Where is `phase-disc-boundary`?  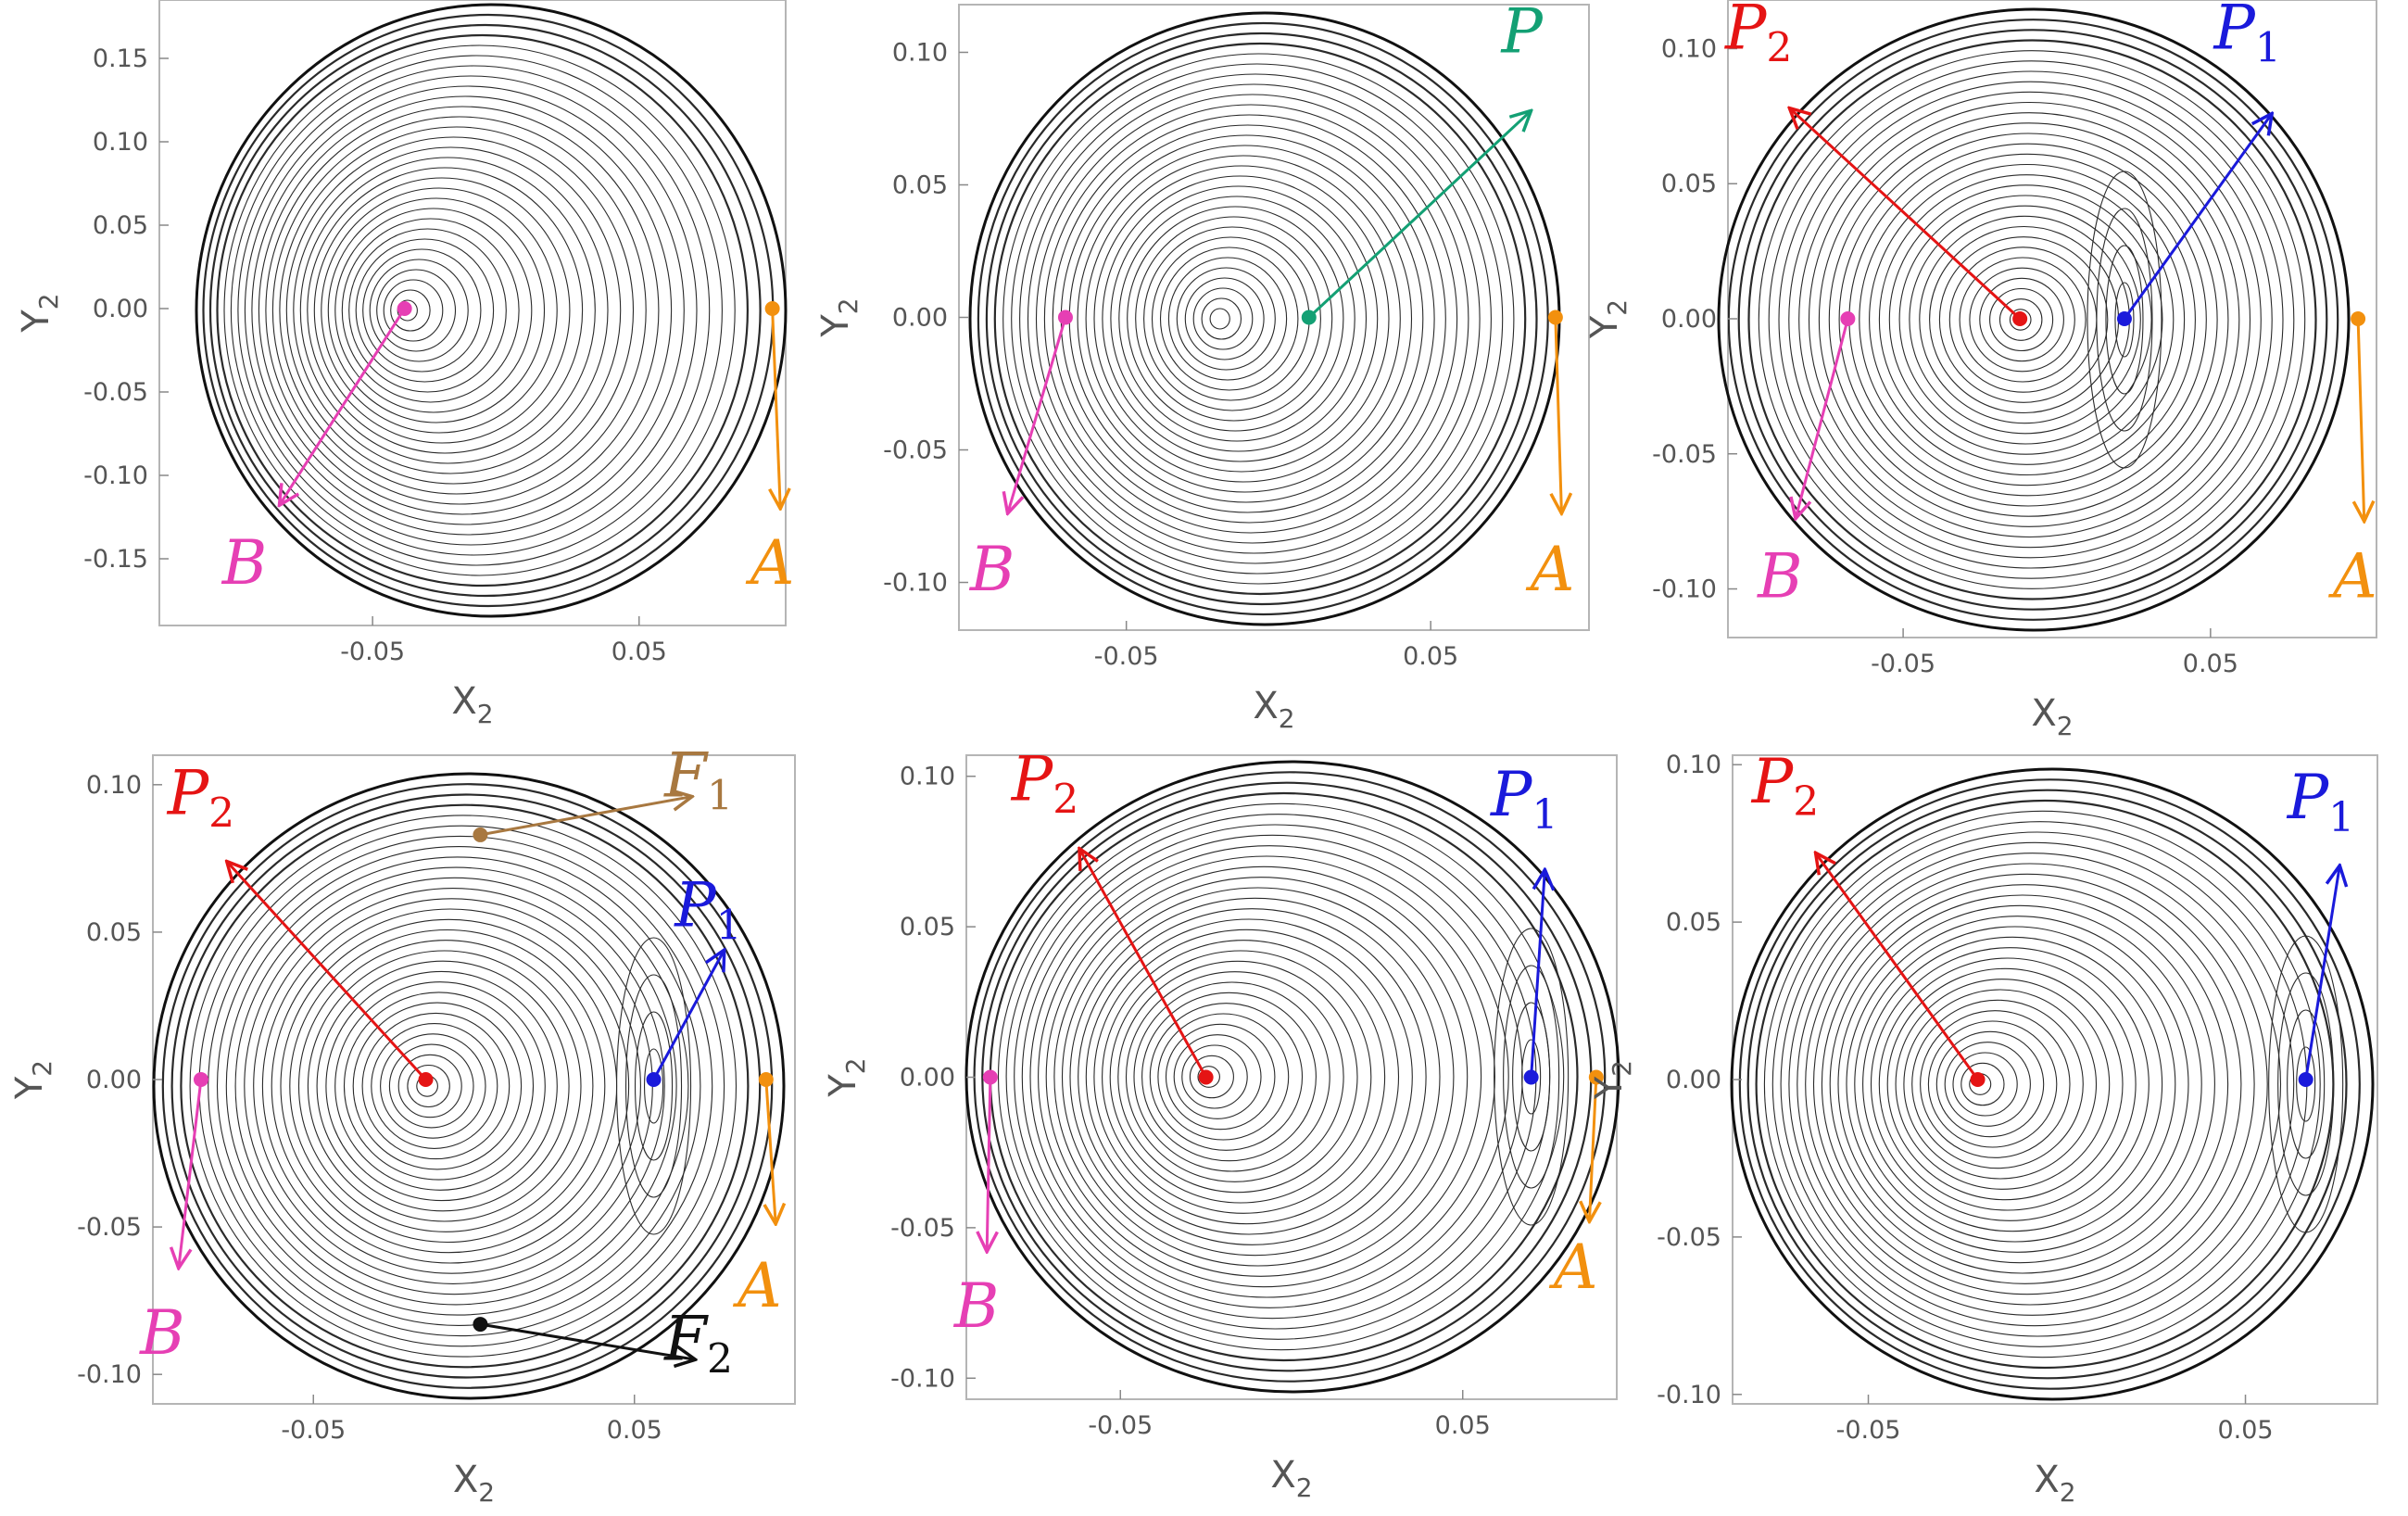 phase-disc-boundary is located at coordinates (1292, 1077).